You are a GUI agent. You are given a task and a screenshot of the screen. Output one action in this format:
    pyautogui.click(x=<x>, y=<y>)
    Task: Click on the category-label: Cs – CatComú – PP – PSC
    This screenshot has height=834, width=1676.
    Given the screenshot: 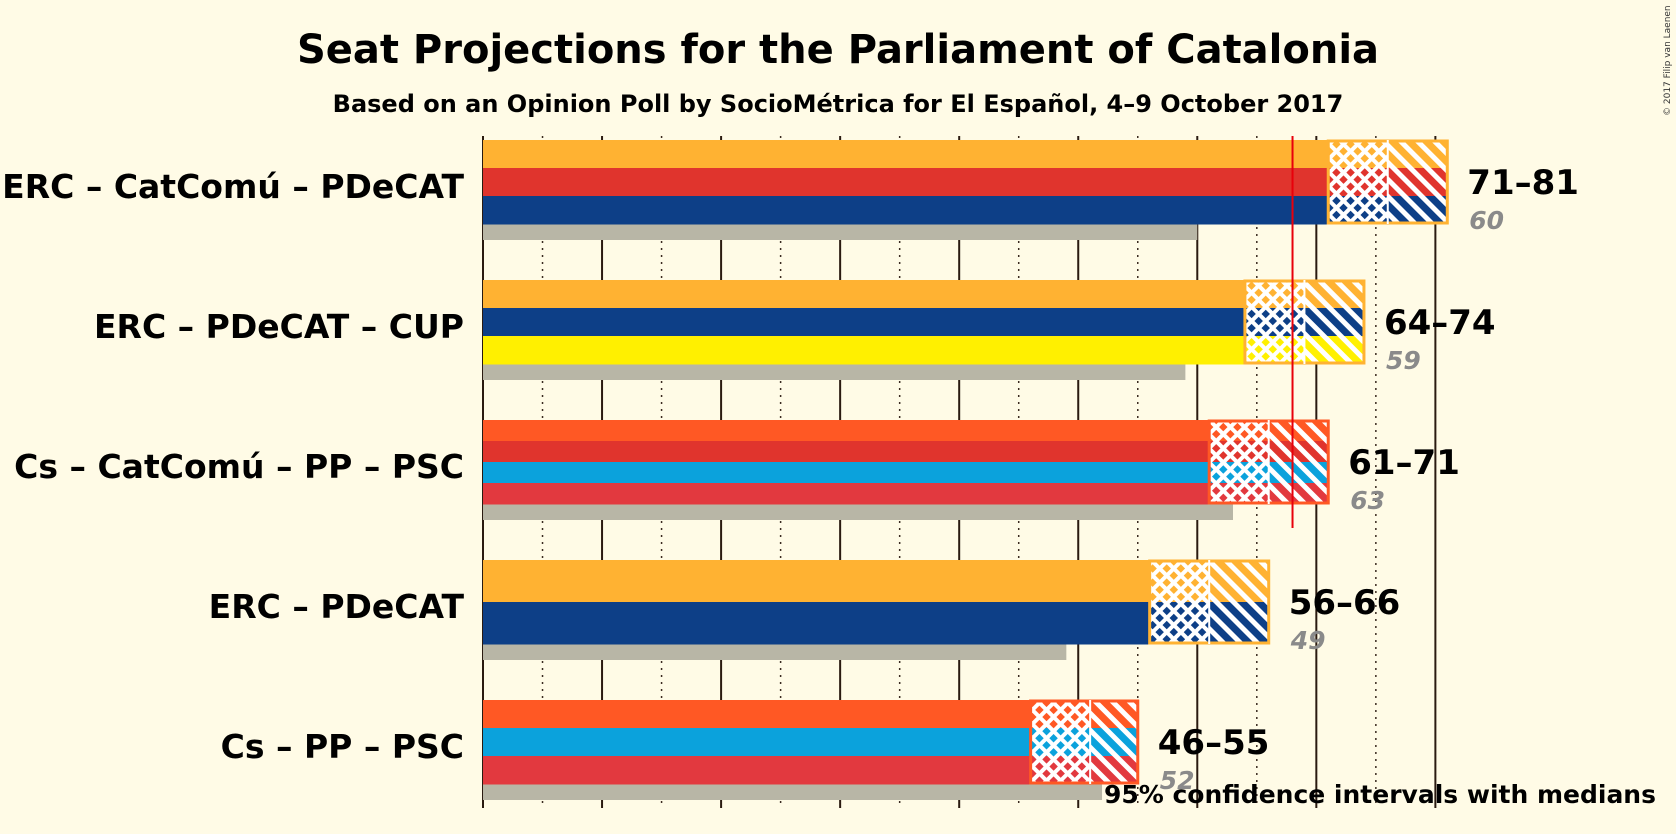 What is the action you would take?
    pyautogui.click(x=239, y=466)
    